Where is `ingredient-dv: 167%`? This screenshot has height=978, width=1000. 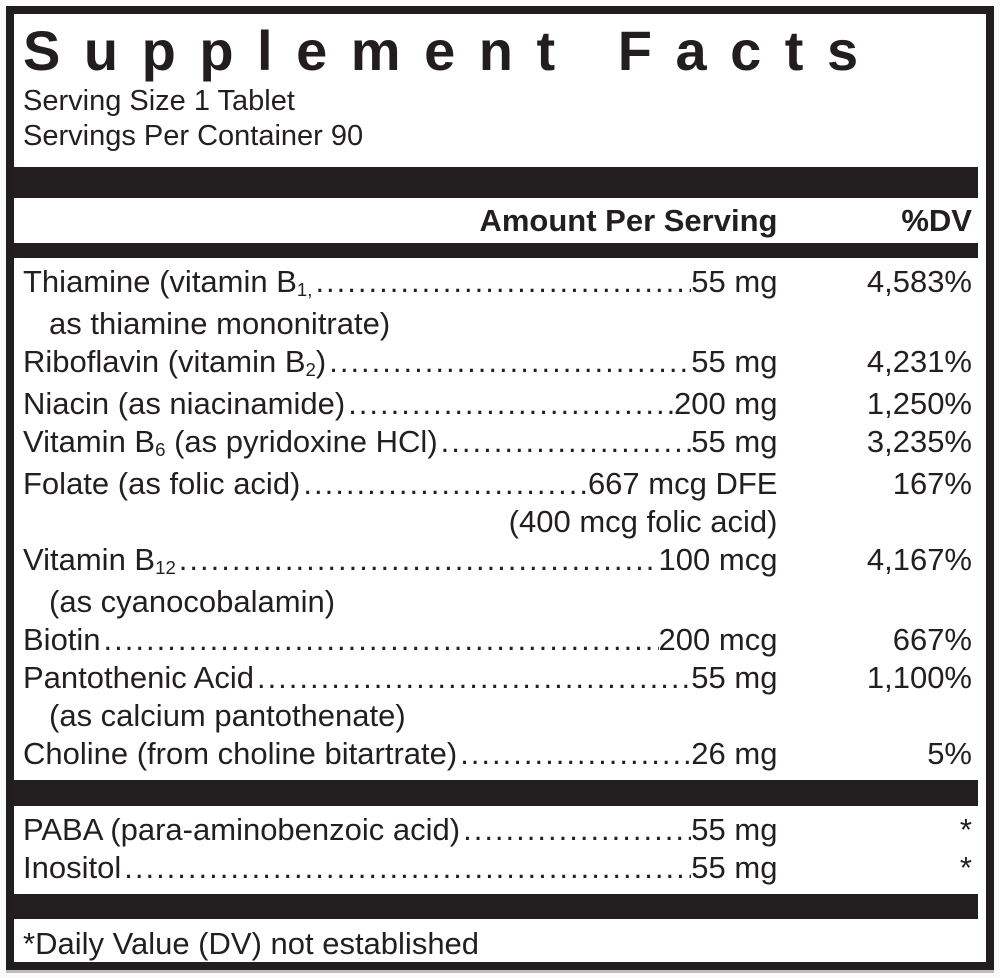 ingredient-dv: 167% is located at coordinates (932, 483).